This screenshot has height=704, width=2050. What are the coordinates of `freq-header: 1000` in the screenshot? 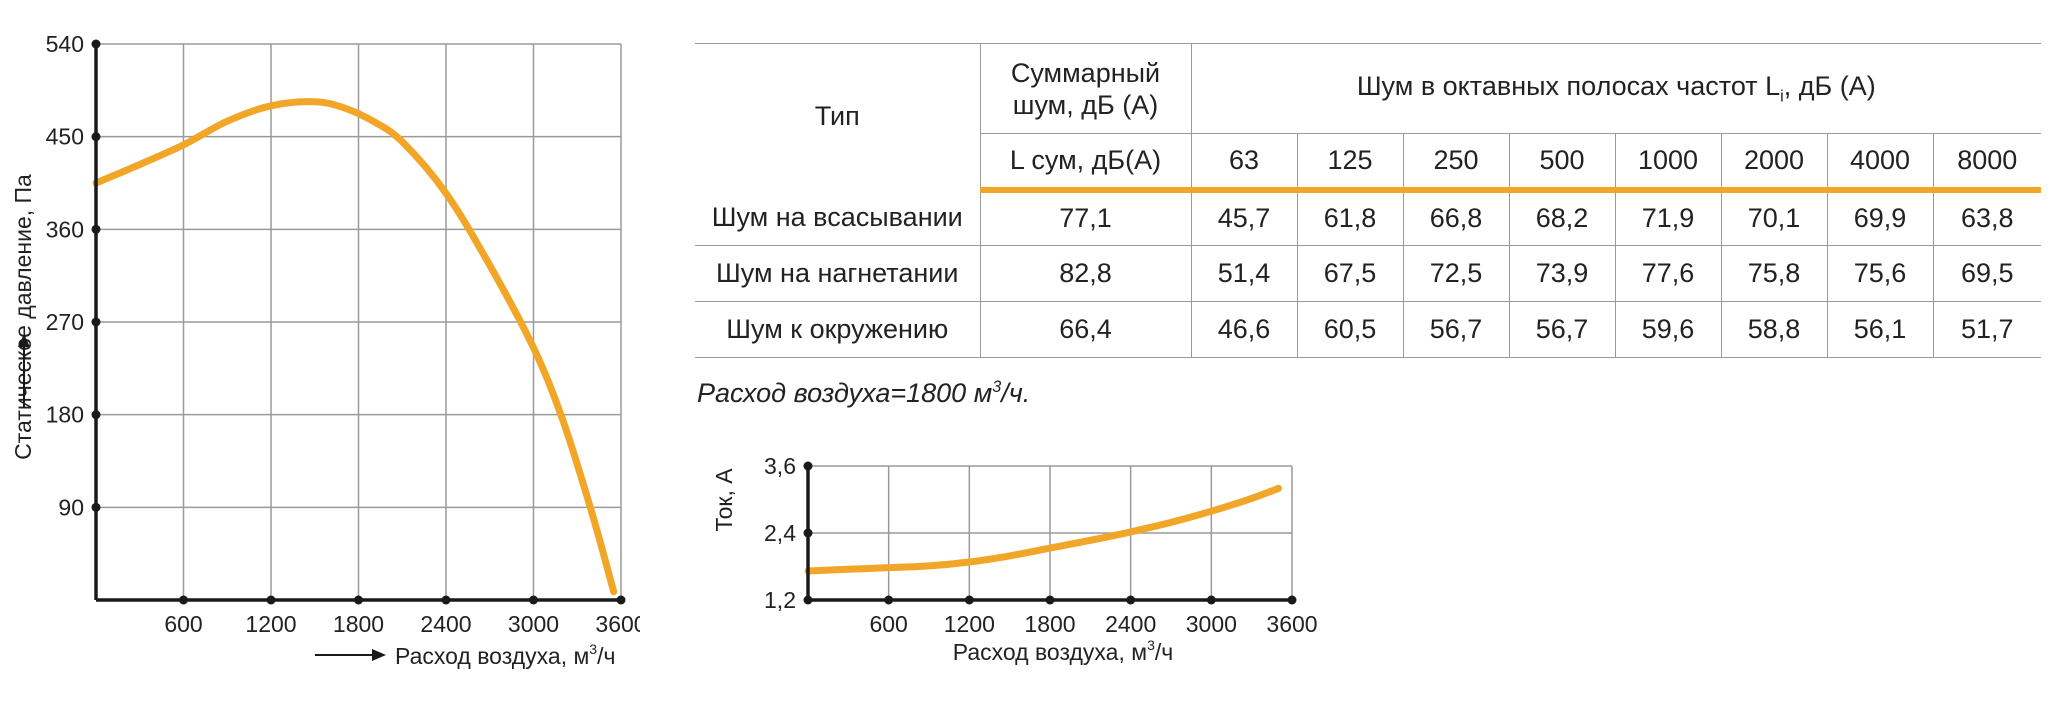 It's located at (1667, 163).